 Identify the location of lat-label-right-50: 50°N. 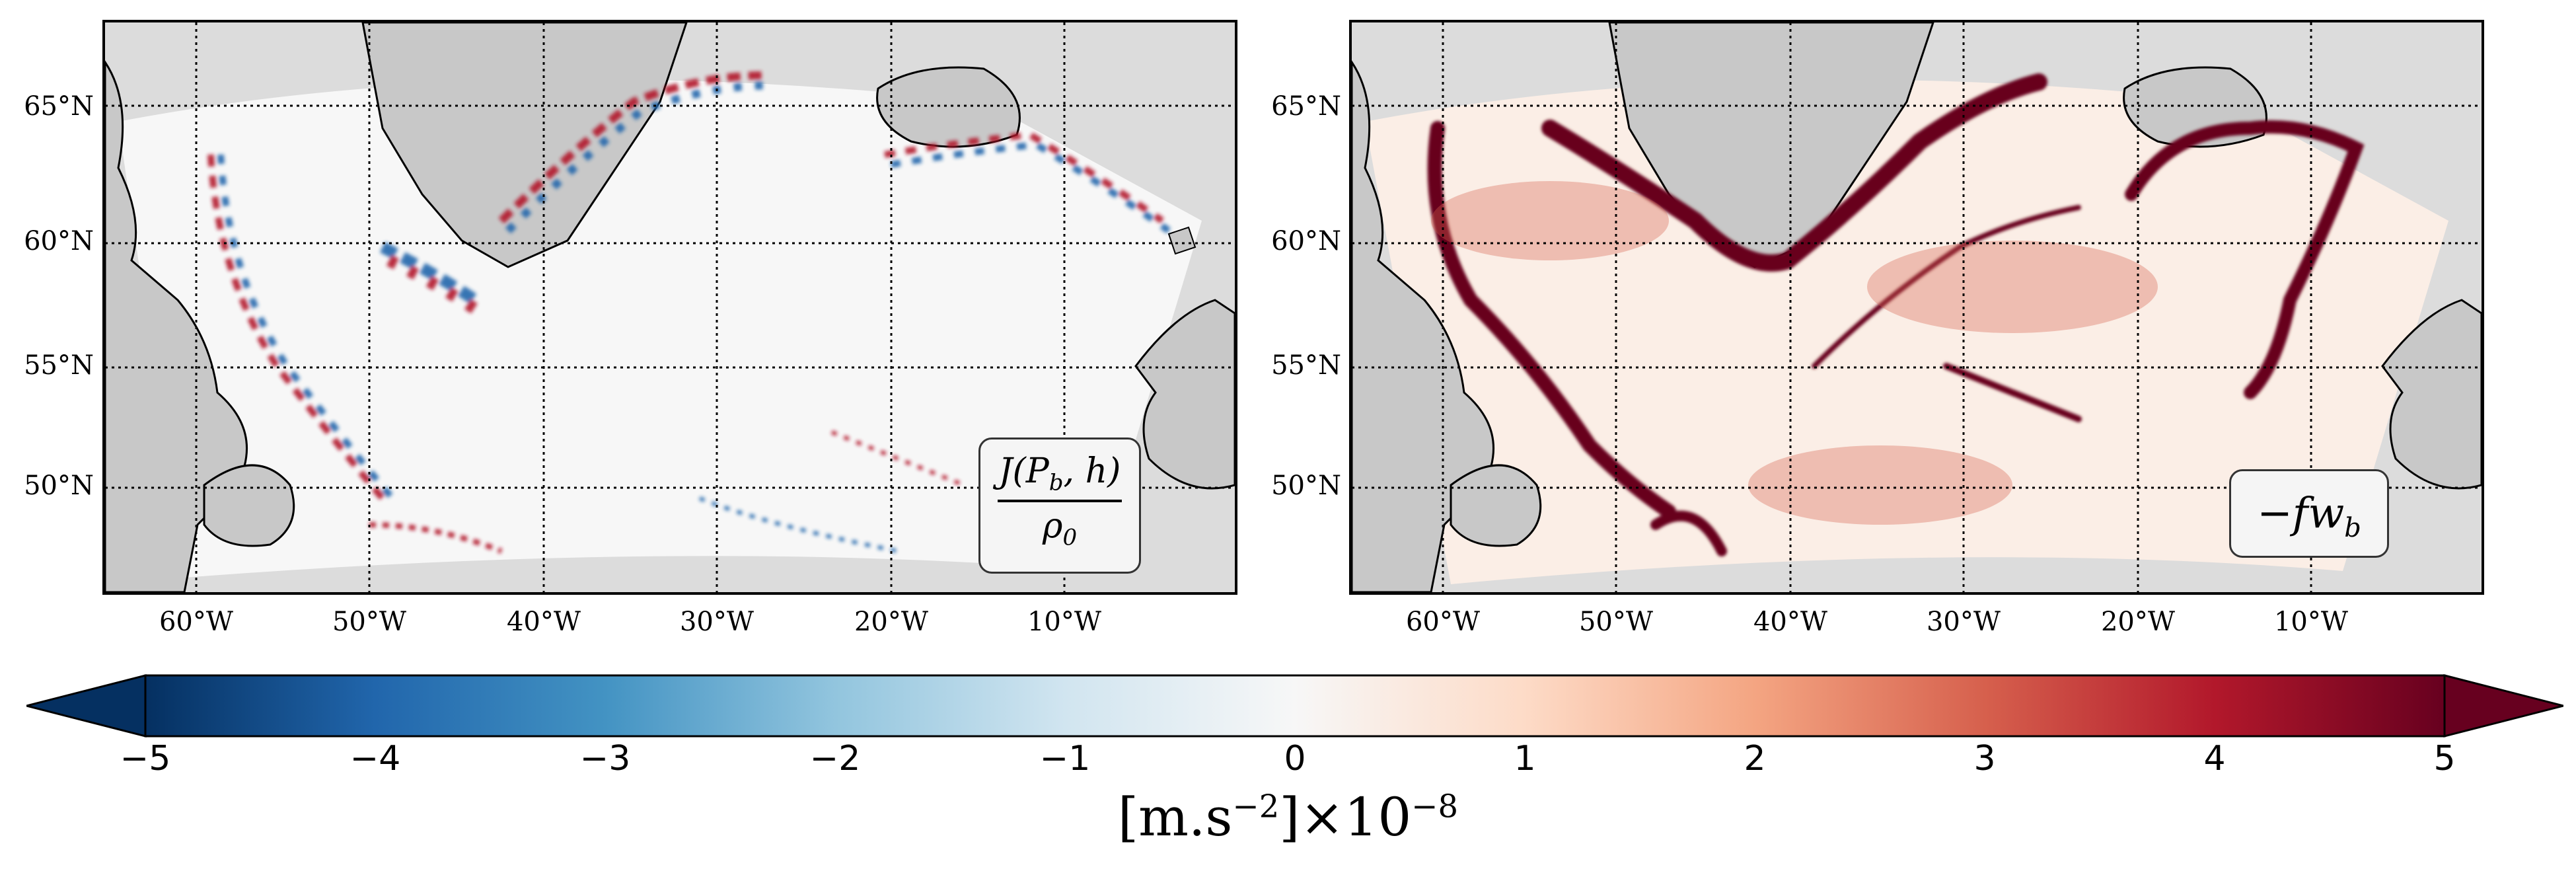
(1306, 486).